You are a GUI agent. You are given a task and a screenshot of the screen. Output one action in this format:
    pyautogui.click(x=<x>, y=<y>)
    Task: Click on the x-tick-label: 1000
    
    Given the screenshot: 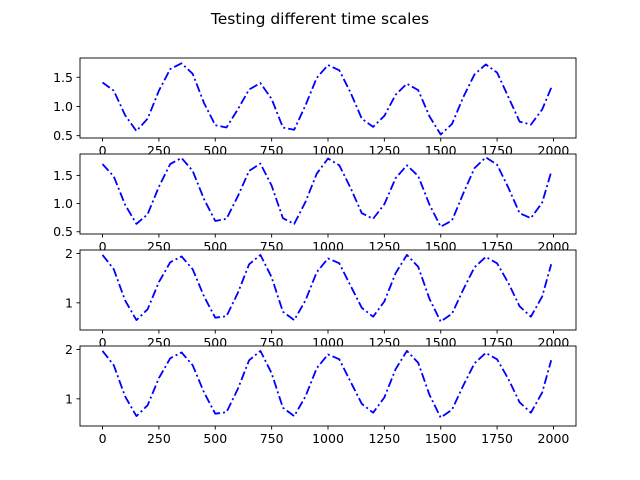 What is the action you would take?
    pyautogui.click(x=328, y=438)
    